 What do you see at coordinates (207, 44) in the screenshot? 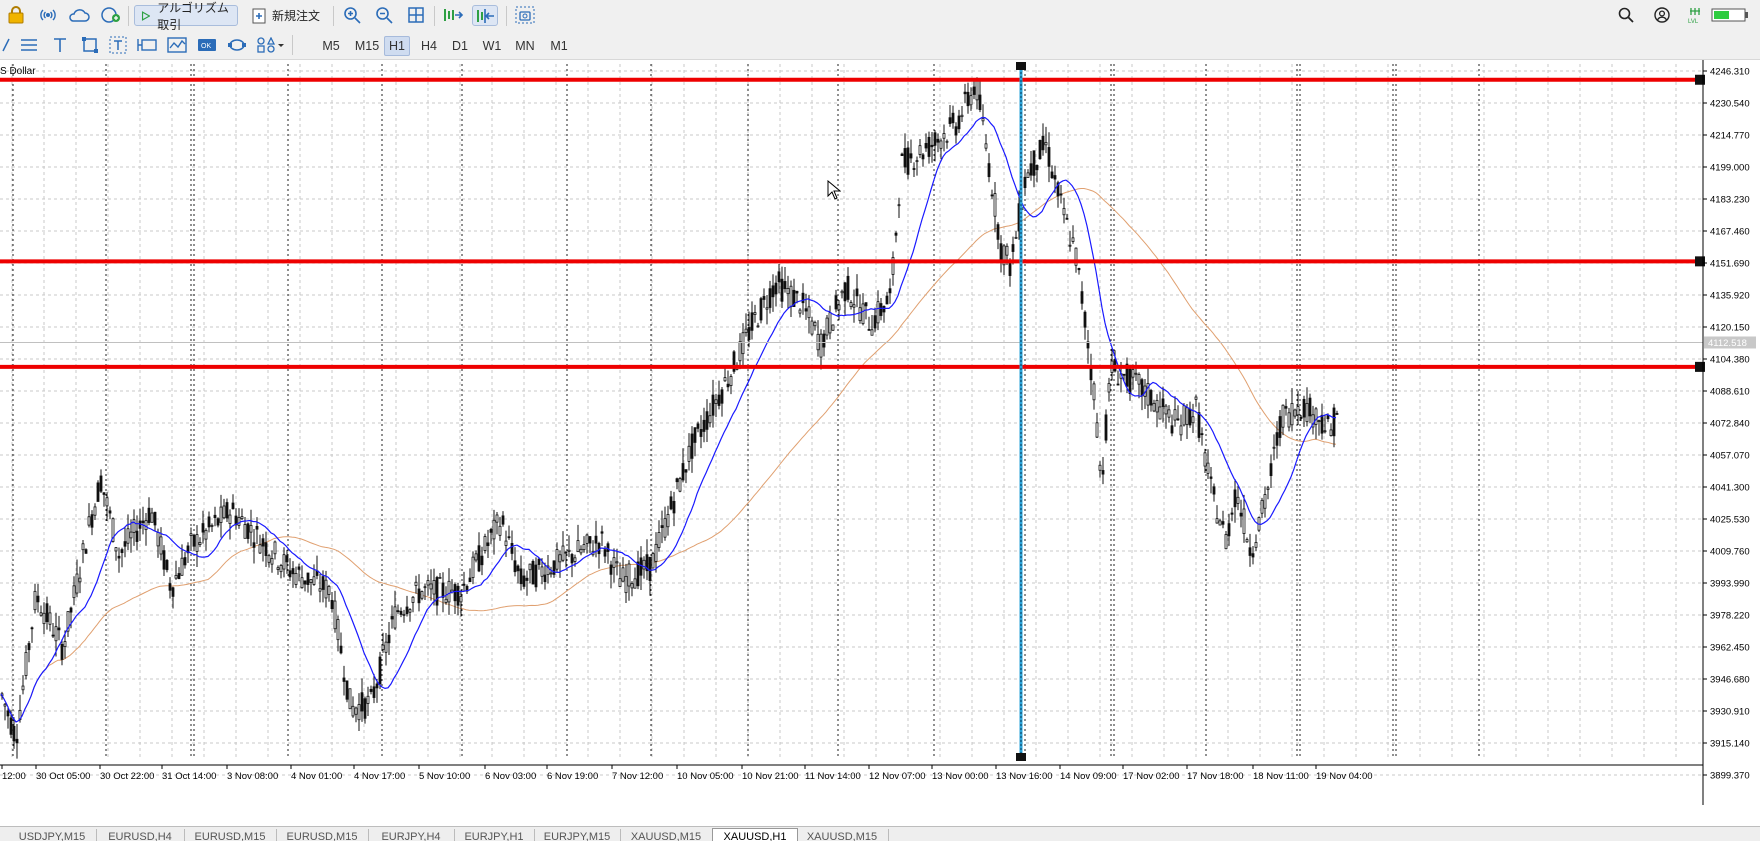
I see `button-object-icon: OK` at bounding box center [207, 44].